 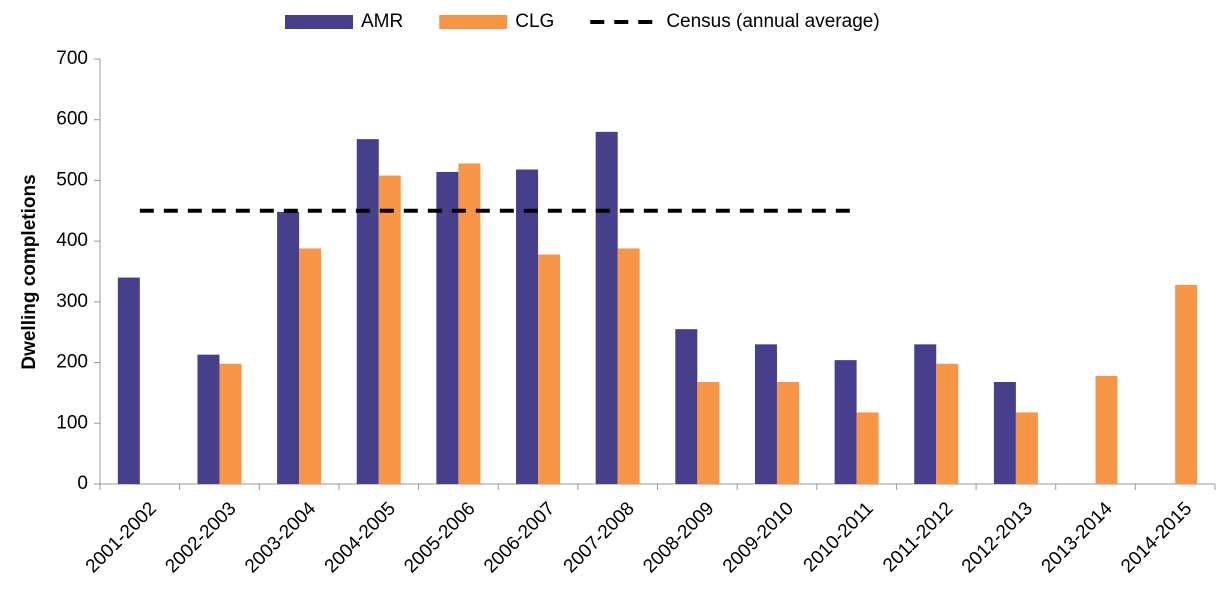 What do you see at coordinates (1077, 537) in the screenshot?
I see `x-tick-label: 2013-2014` at bounding box center [1077, 537].